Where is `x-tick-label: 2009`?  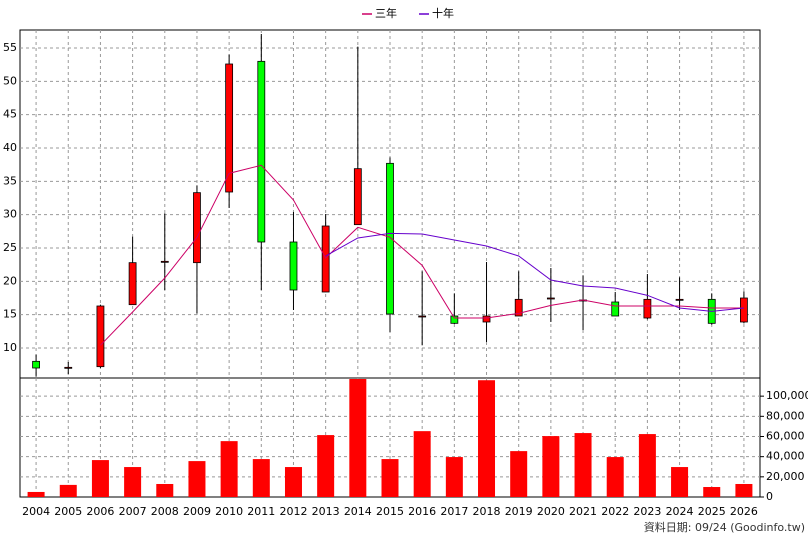 x-tick-label: 2009 is located at coordinates (197, 511).